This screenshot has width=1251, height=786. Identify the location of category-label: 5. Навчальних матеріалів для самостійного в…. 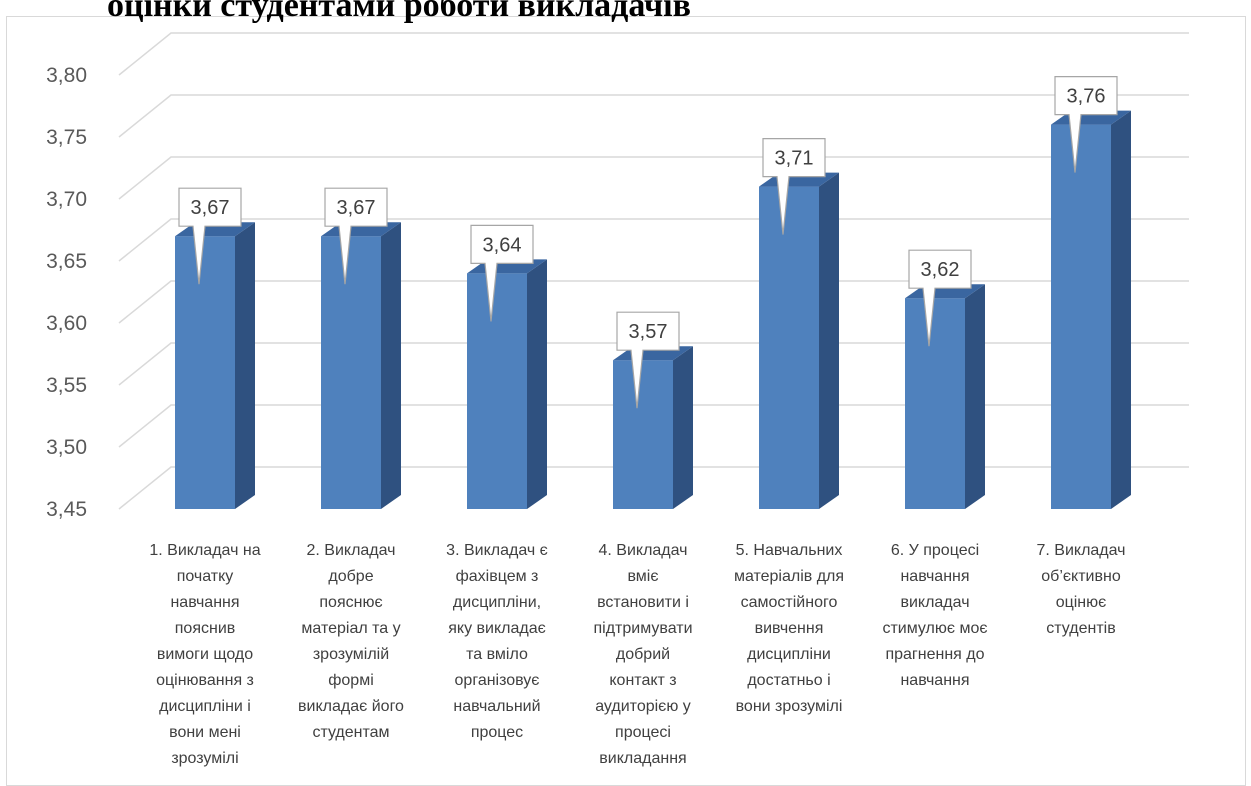
(789, 628).